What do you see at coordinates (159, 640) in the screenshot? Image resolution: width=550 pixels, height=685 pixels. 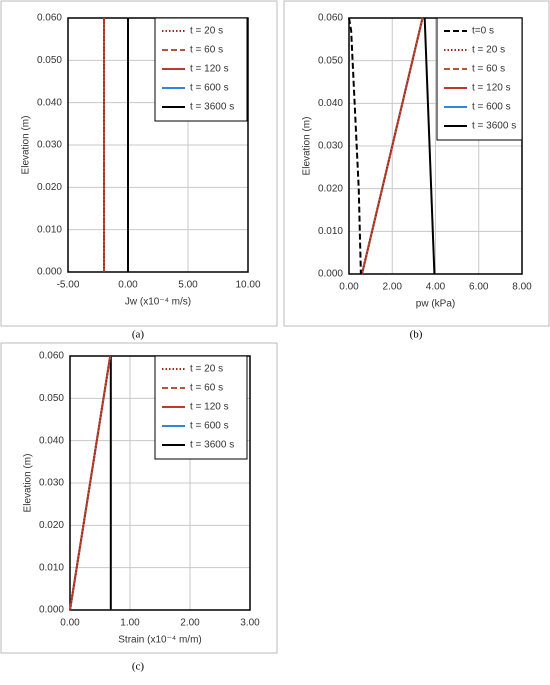 I see `x-axis-label: Strain (x10⁻⁴ m/m)` at bounding box center [159, 640].